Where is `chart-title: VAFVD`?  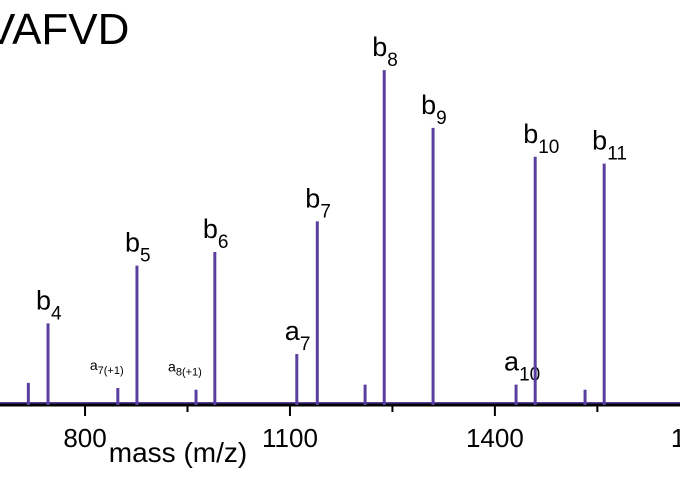 chart-title: VAFVD is located at coordinates (64, 29).